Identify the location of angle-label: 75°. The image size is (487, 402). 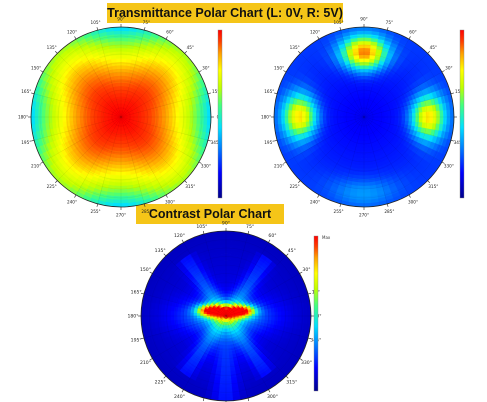
(389, 22).